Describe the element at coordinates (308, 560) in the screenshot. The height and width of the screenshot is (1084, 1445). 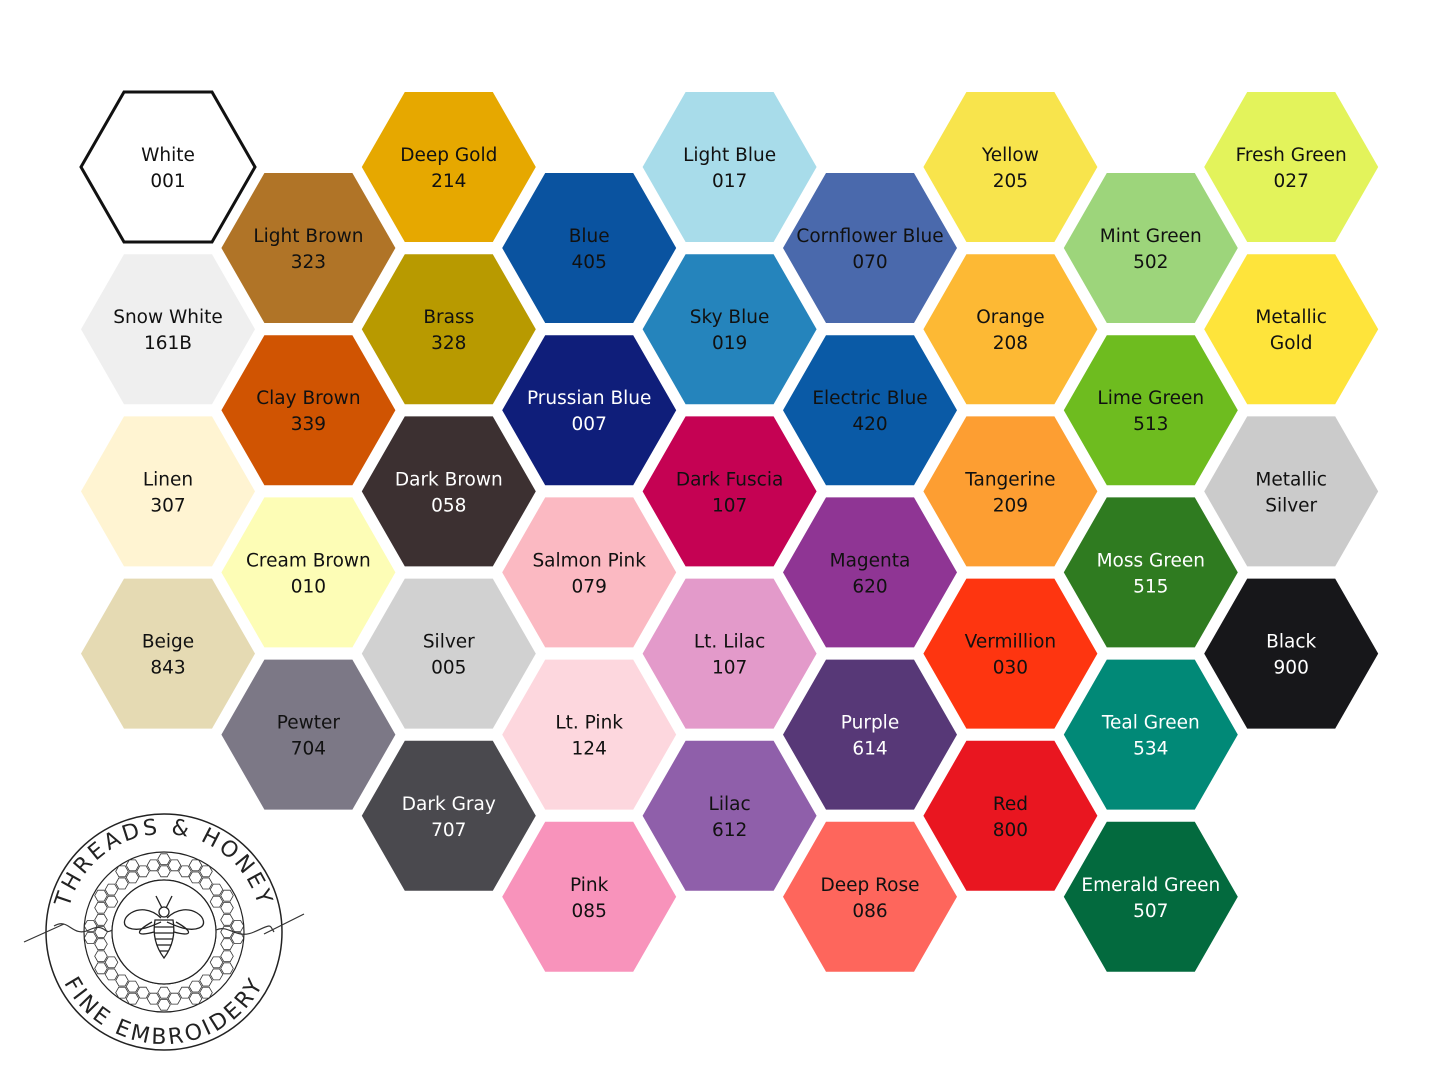
I see `swatch-name: Cream Brown` at that location.